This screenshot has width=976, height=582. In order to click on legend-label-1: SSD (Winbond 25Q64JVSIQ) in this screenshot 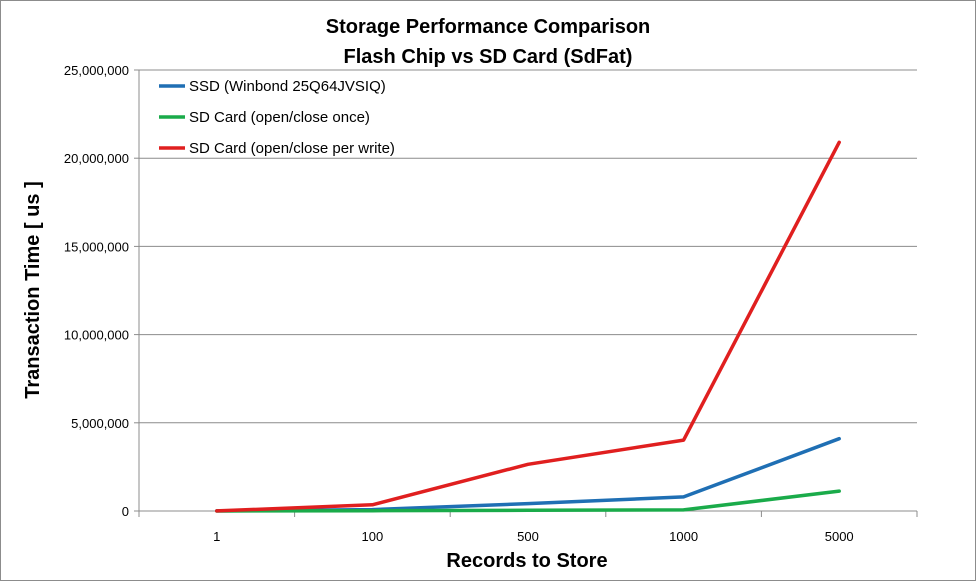, I will do `click(287, 86)`.